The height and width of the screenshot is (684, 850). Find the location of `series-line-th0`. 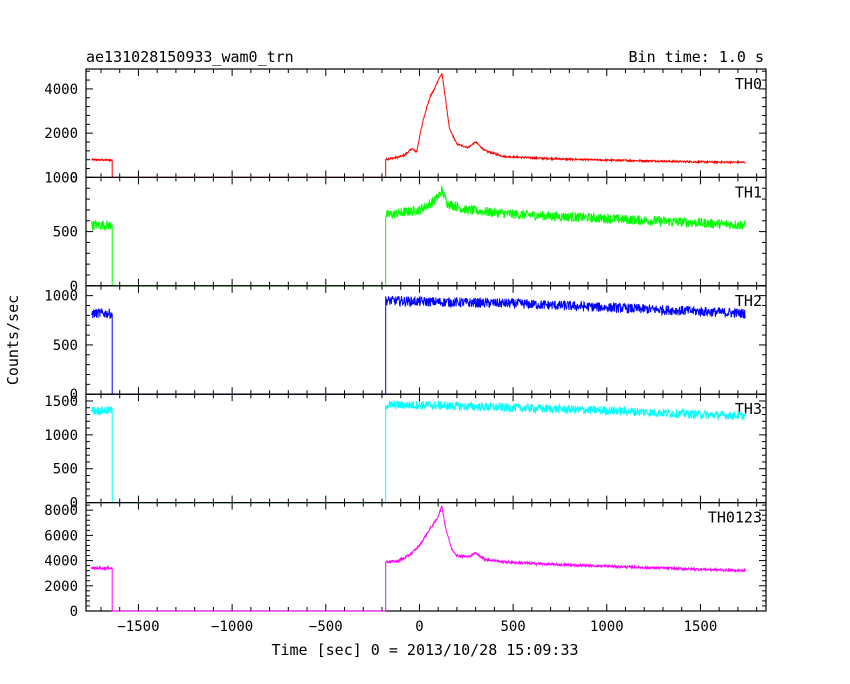

series-line-th0 is located at coordinates (418, 125).